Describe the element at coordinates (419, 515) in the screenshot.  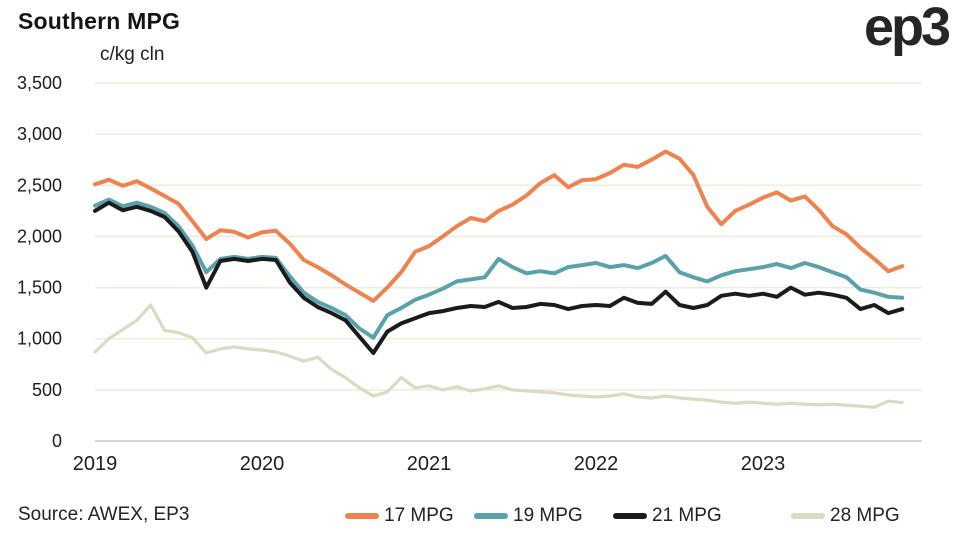
I see `legend-label-17-mpg: 17 MPG` at that location.